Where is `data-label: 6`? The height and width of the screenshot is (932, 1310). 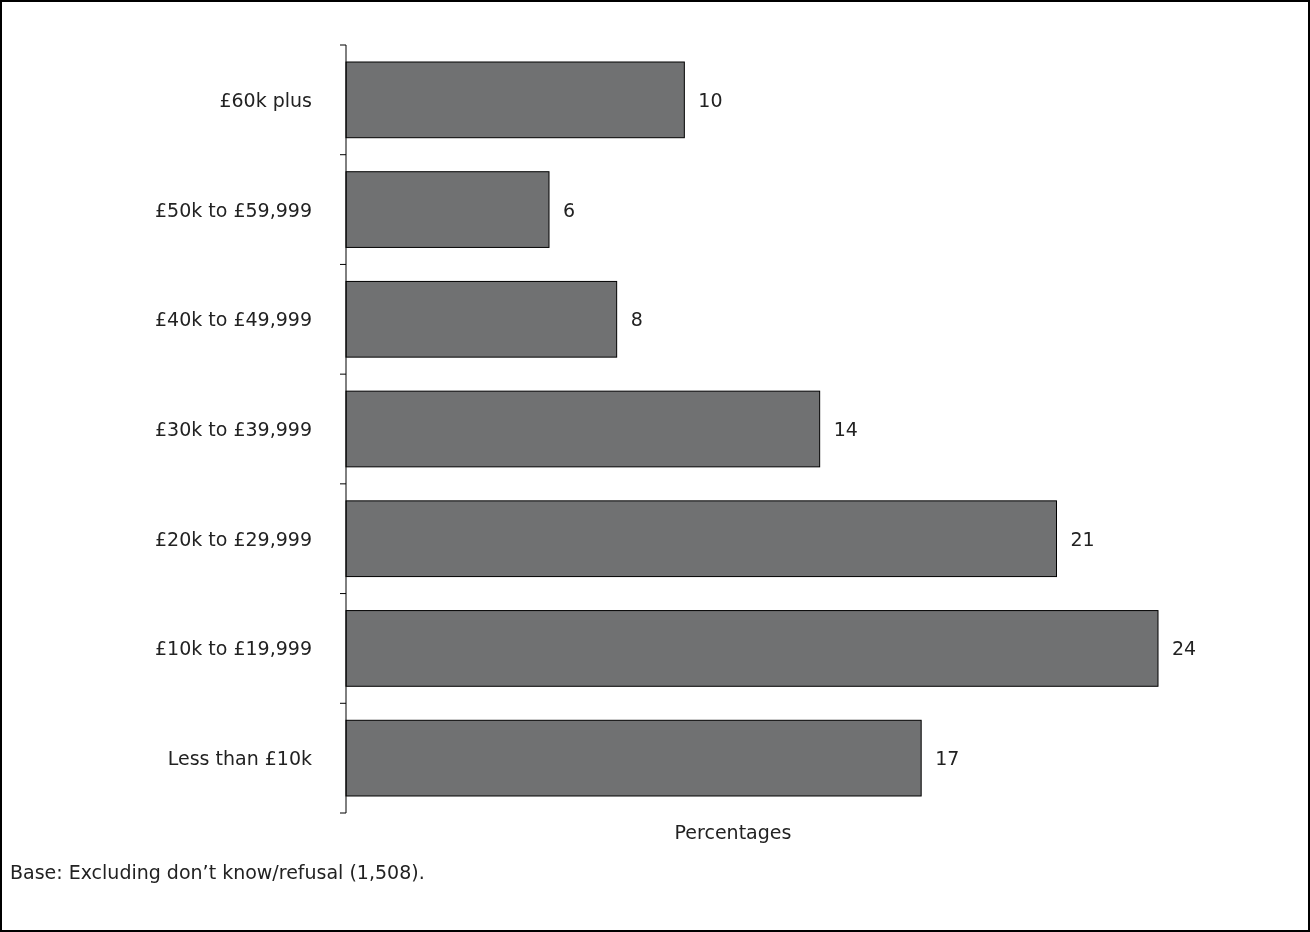
data-label: 6 is located at coordinates (569, 209).